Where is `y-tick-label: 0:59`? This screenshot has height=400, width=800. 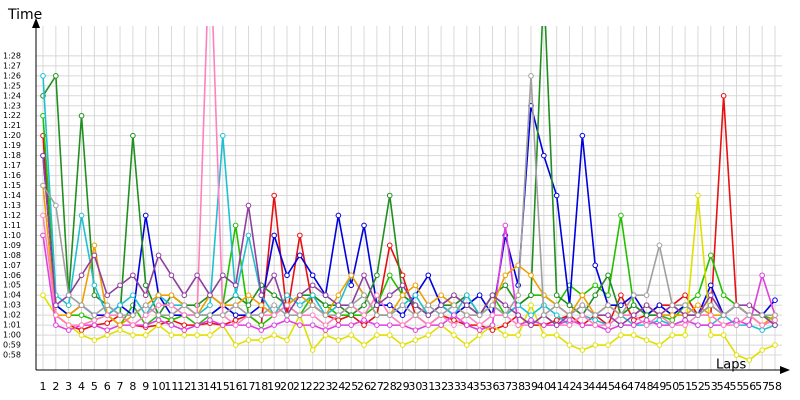
y-tick-label: 0:59 is located at coordinates (12, 345).